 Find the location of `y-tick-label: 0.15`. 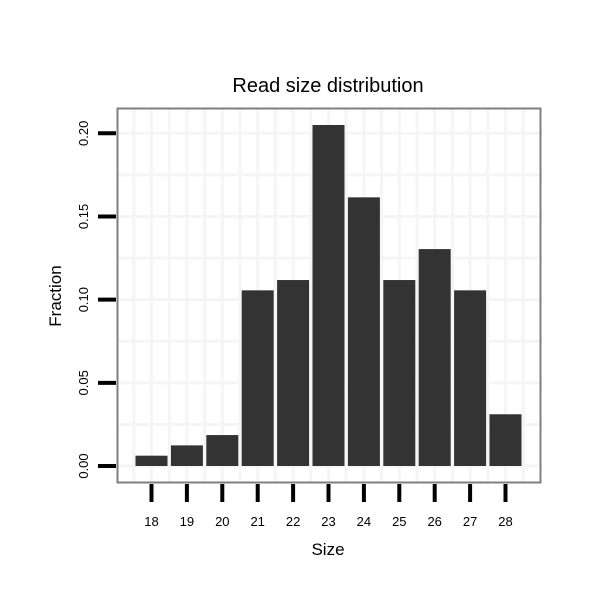

y-tick-label: 0.15 is located at coordinates (83, 216).